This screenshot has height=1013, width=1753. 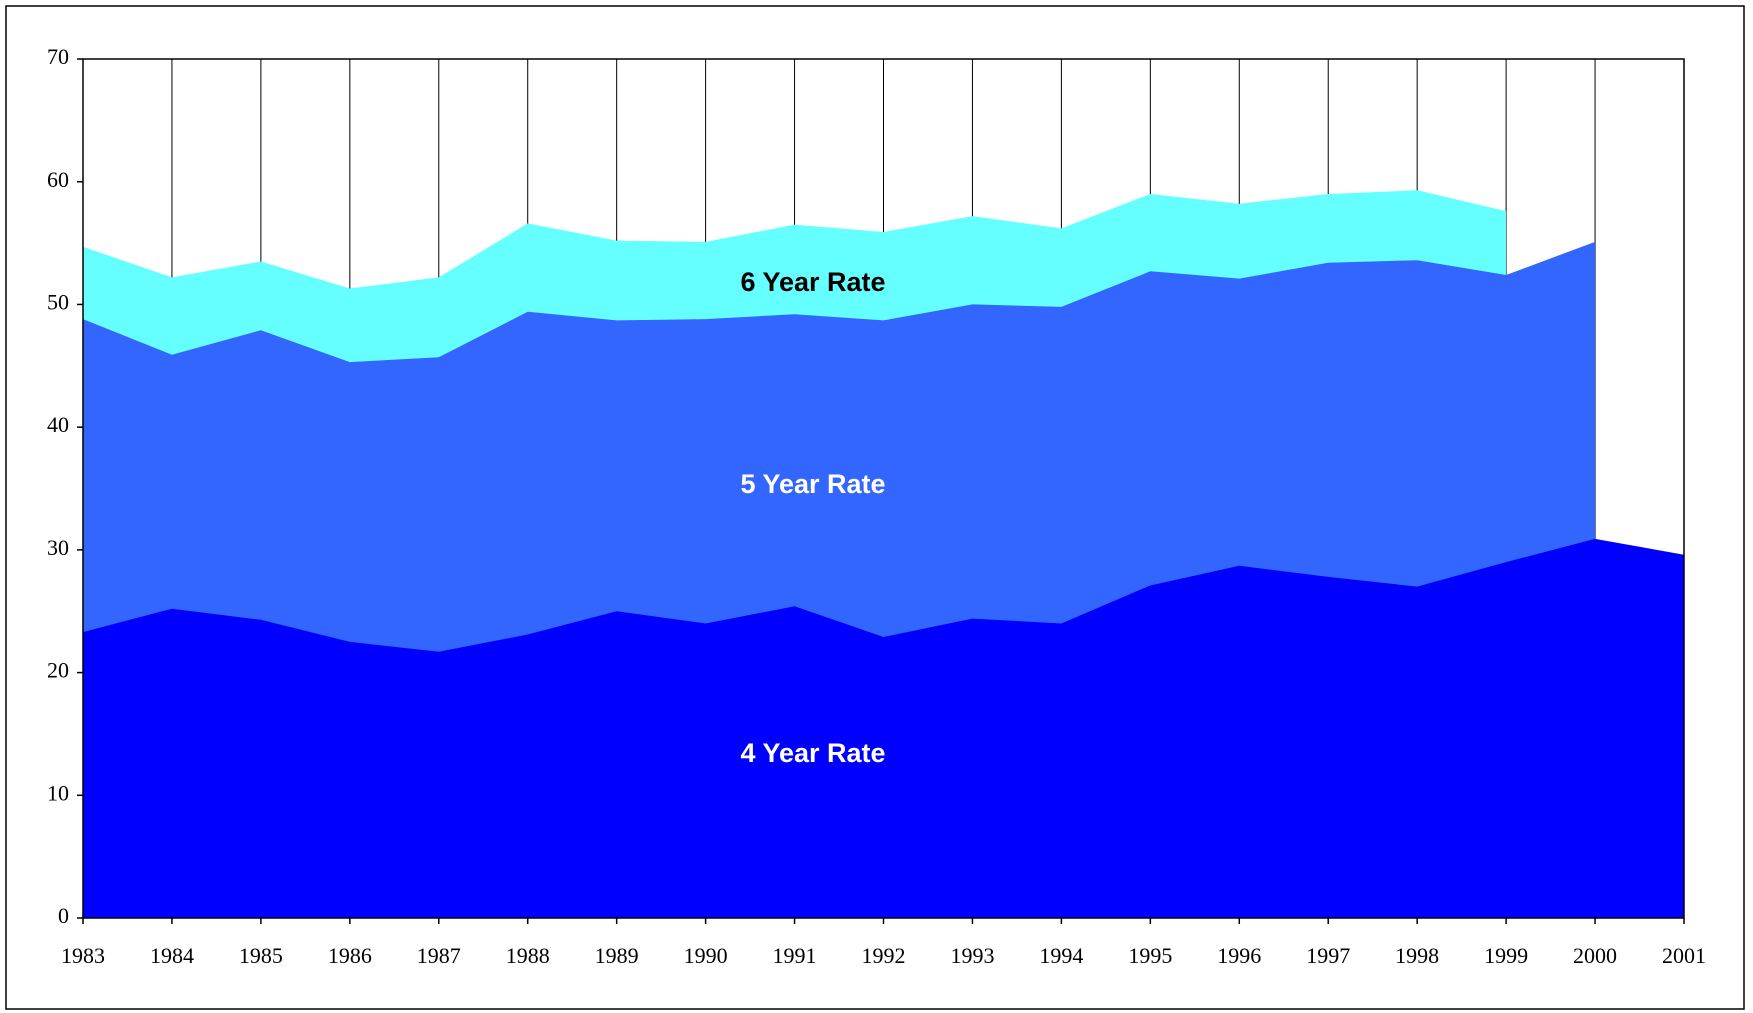 What do you see at coordinates (812, 484) in the screenshot?
I see `series-label: 5 Year Rate` at bounding box center [812, 484].